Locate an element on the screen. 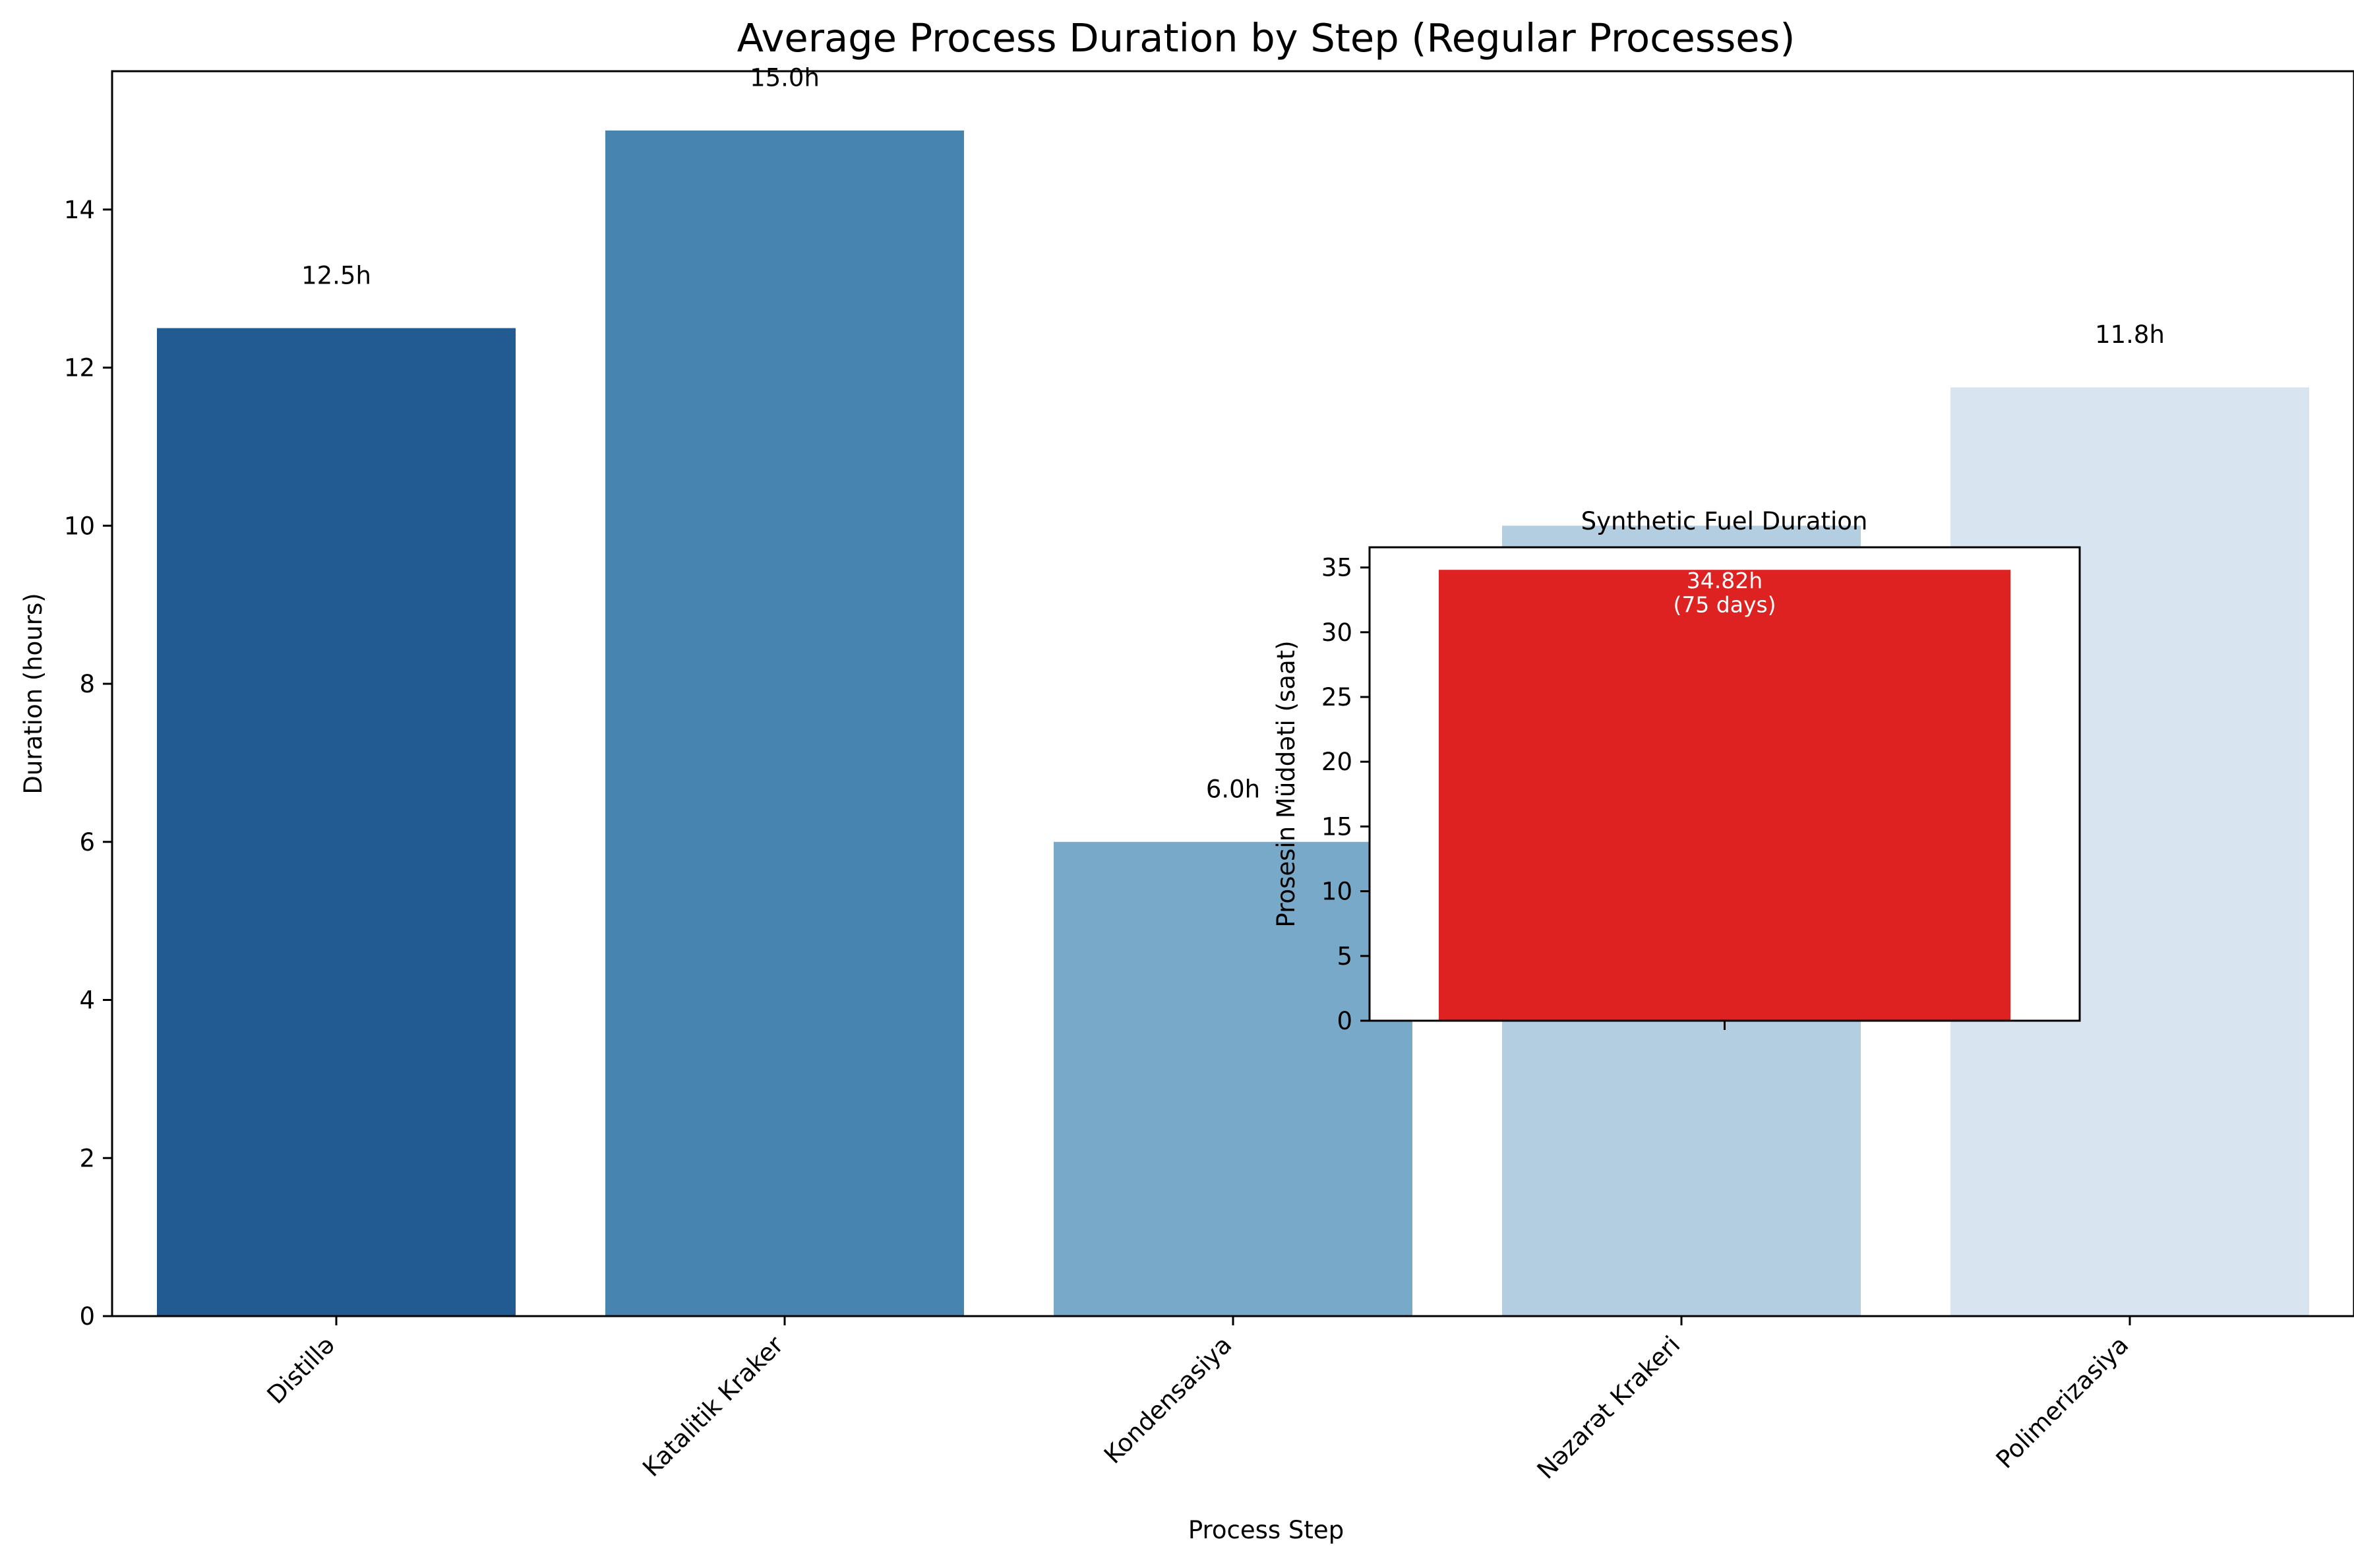 The width and height of the screenshot is (2354, 1568). y-tick-label-4: 8 is located at coordinates (87, 684).